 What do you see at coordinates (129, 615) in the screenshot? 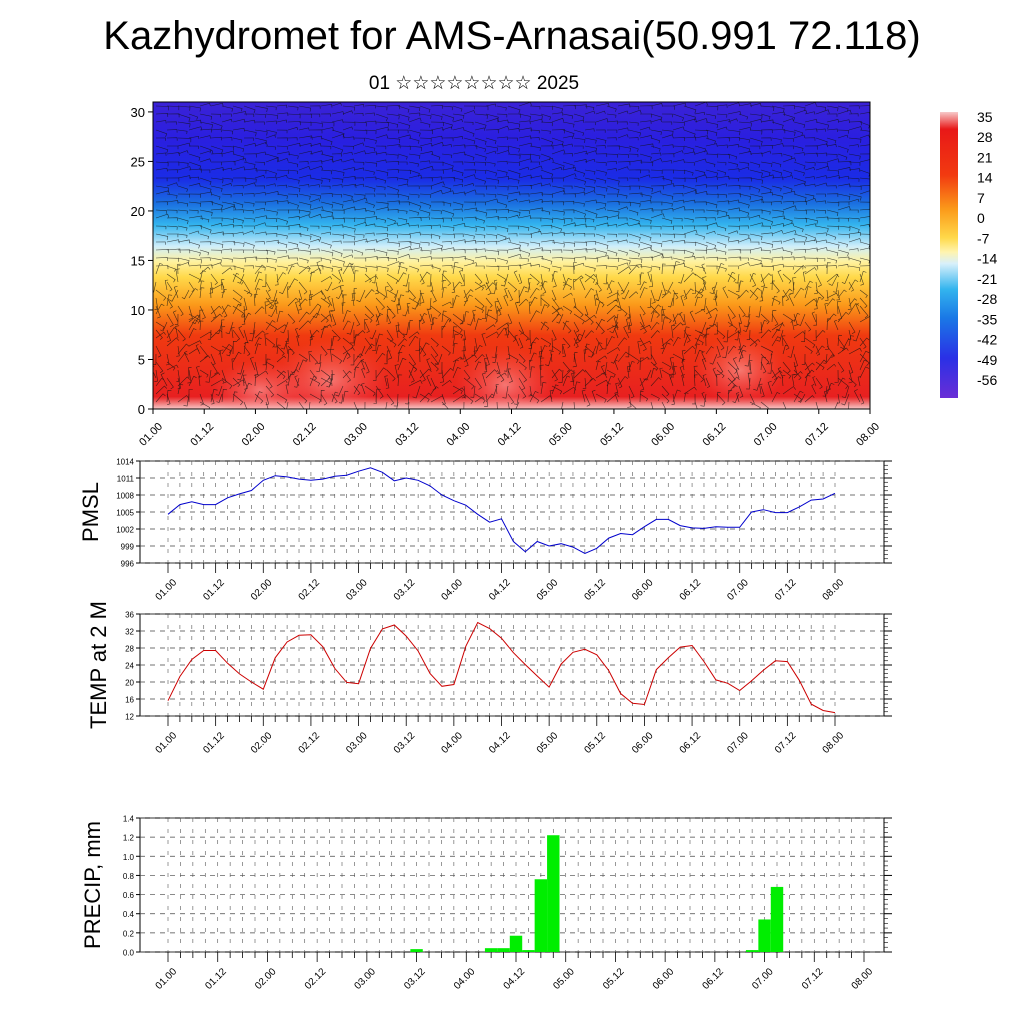
I see `temp2m-ytick-label: 36` at bounding box center [129, 615].